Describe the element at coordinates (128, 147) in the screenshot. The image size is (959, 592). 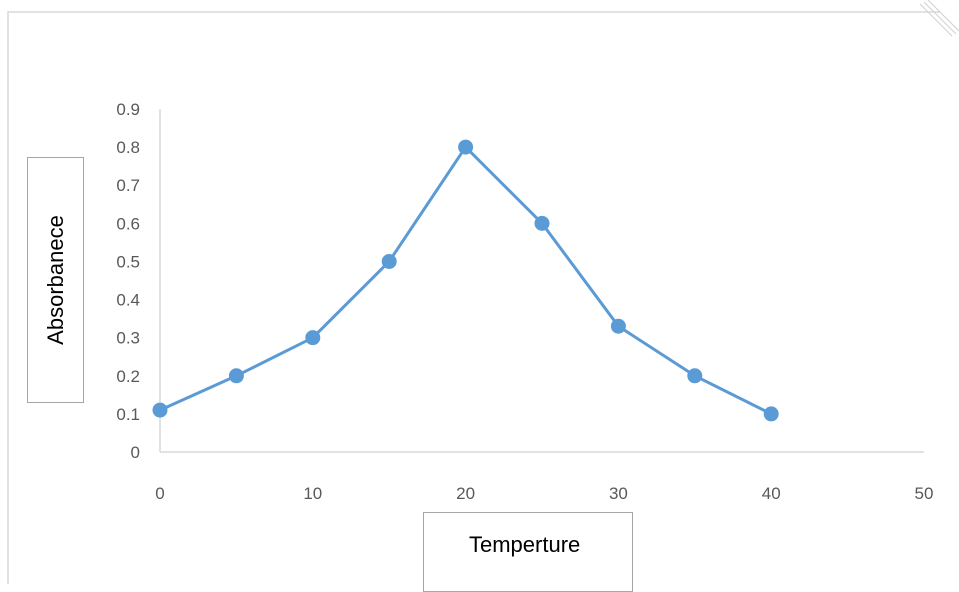
I see `y-tick-label: 0.8` at that location.